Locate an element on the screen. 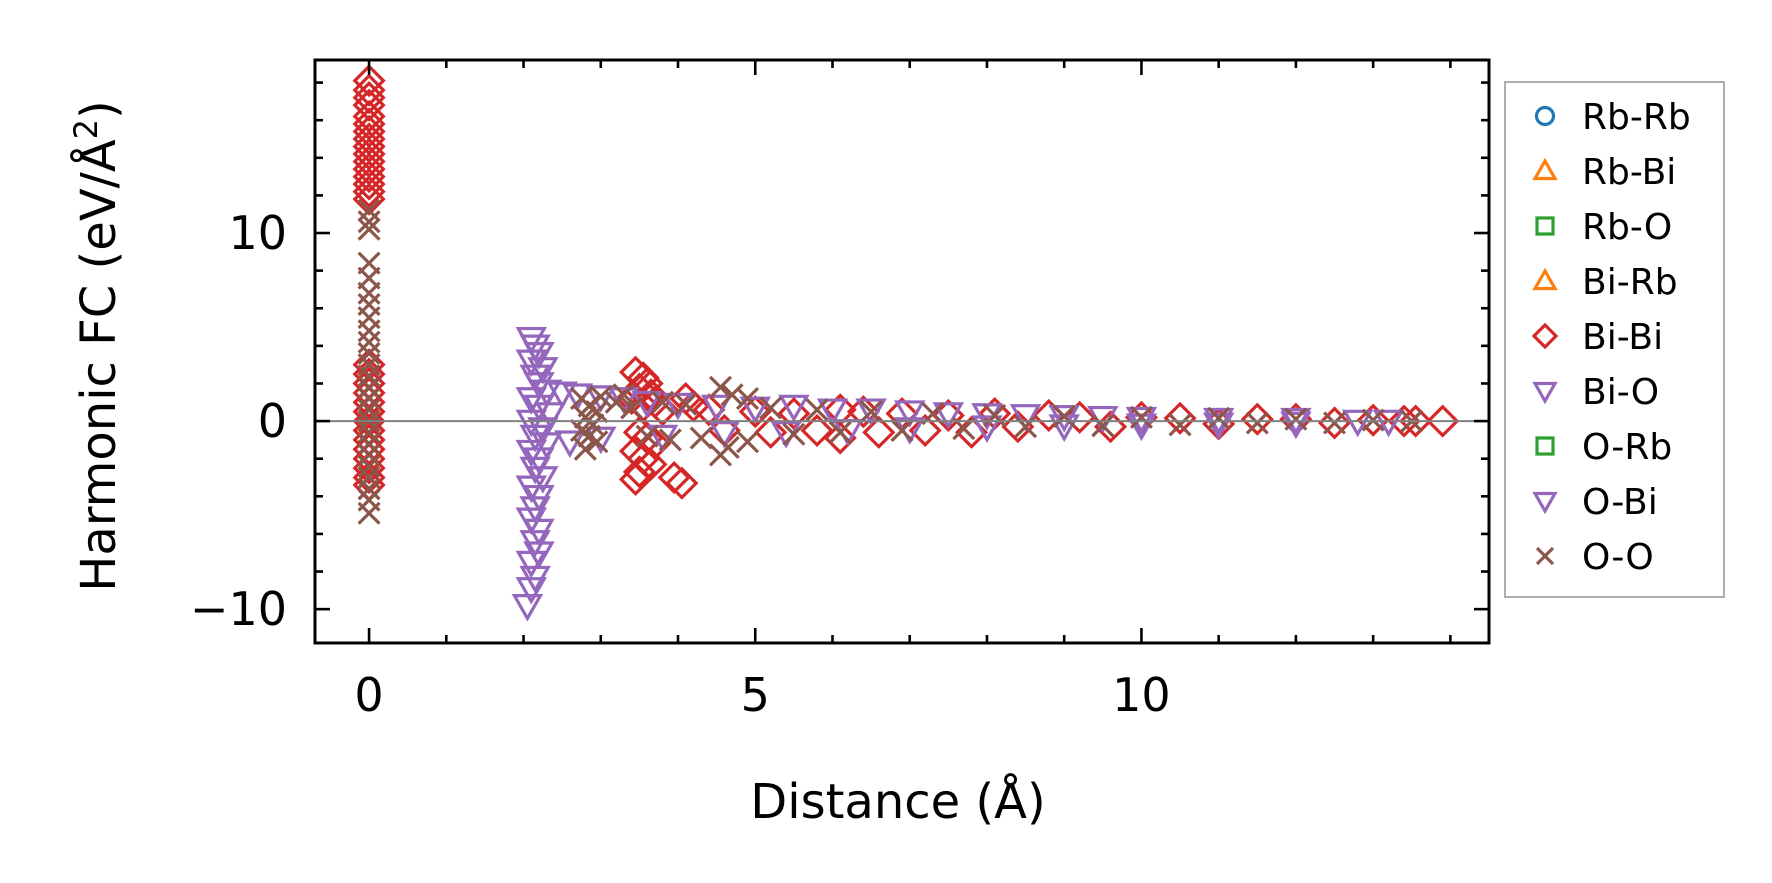  y-tick-label: 0 is located at coordinates (272, 421).